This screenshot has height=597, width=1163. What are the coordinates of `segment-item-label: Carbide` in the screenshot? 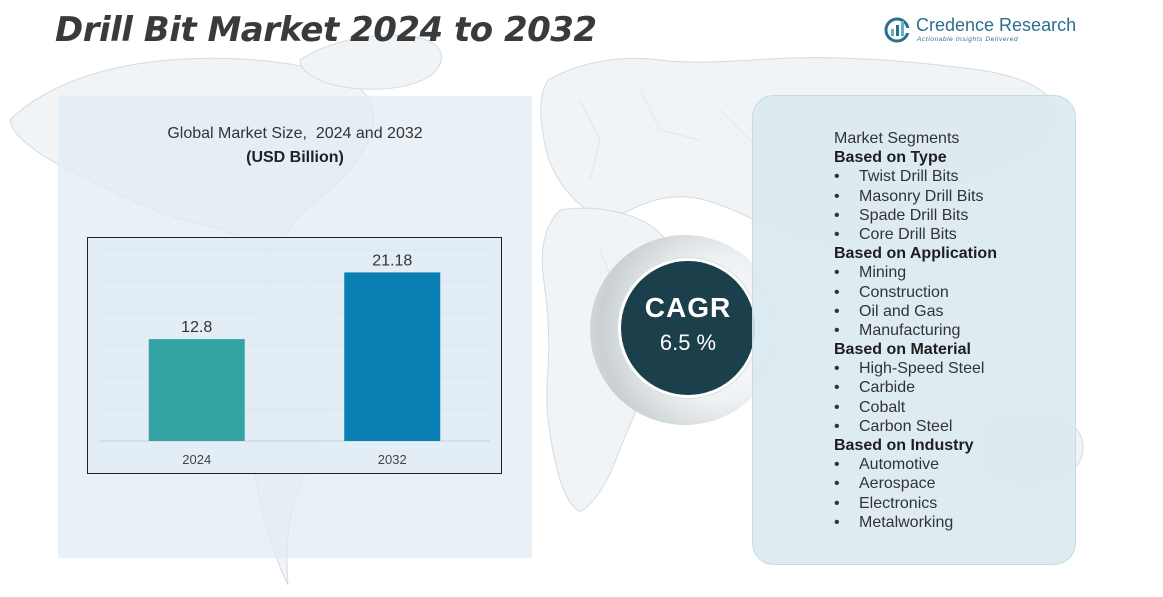 It's located at (887, 388).